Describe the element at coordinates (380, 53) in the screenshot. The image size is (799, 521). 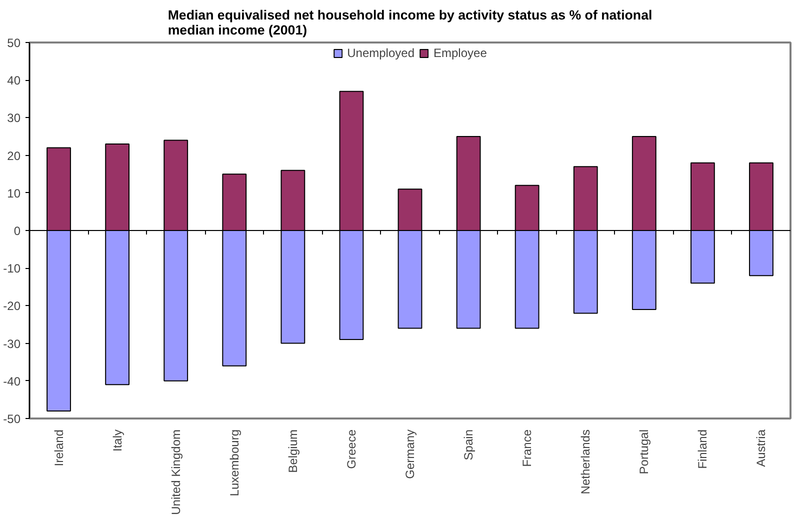
I see `legend-label: Unemployed` at that location.